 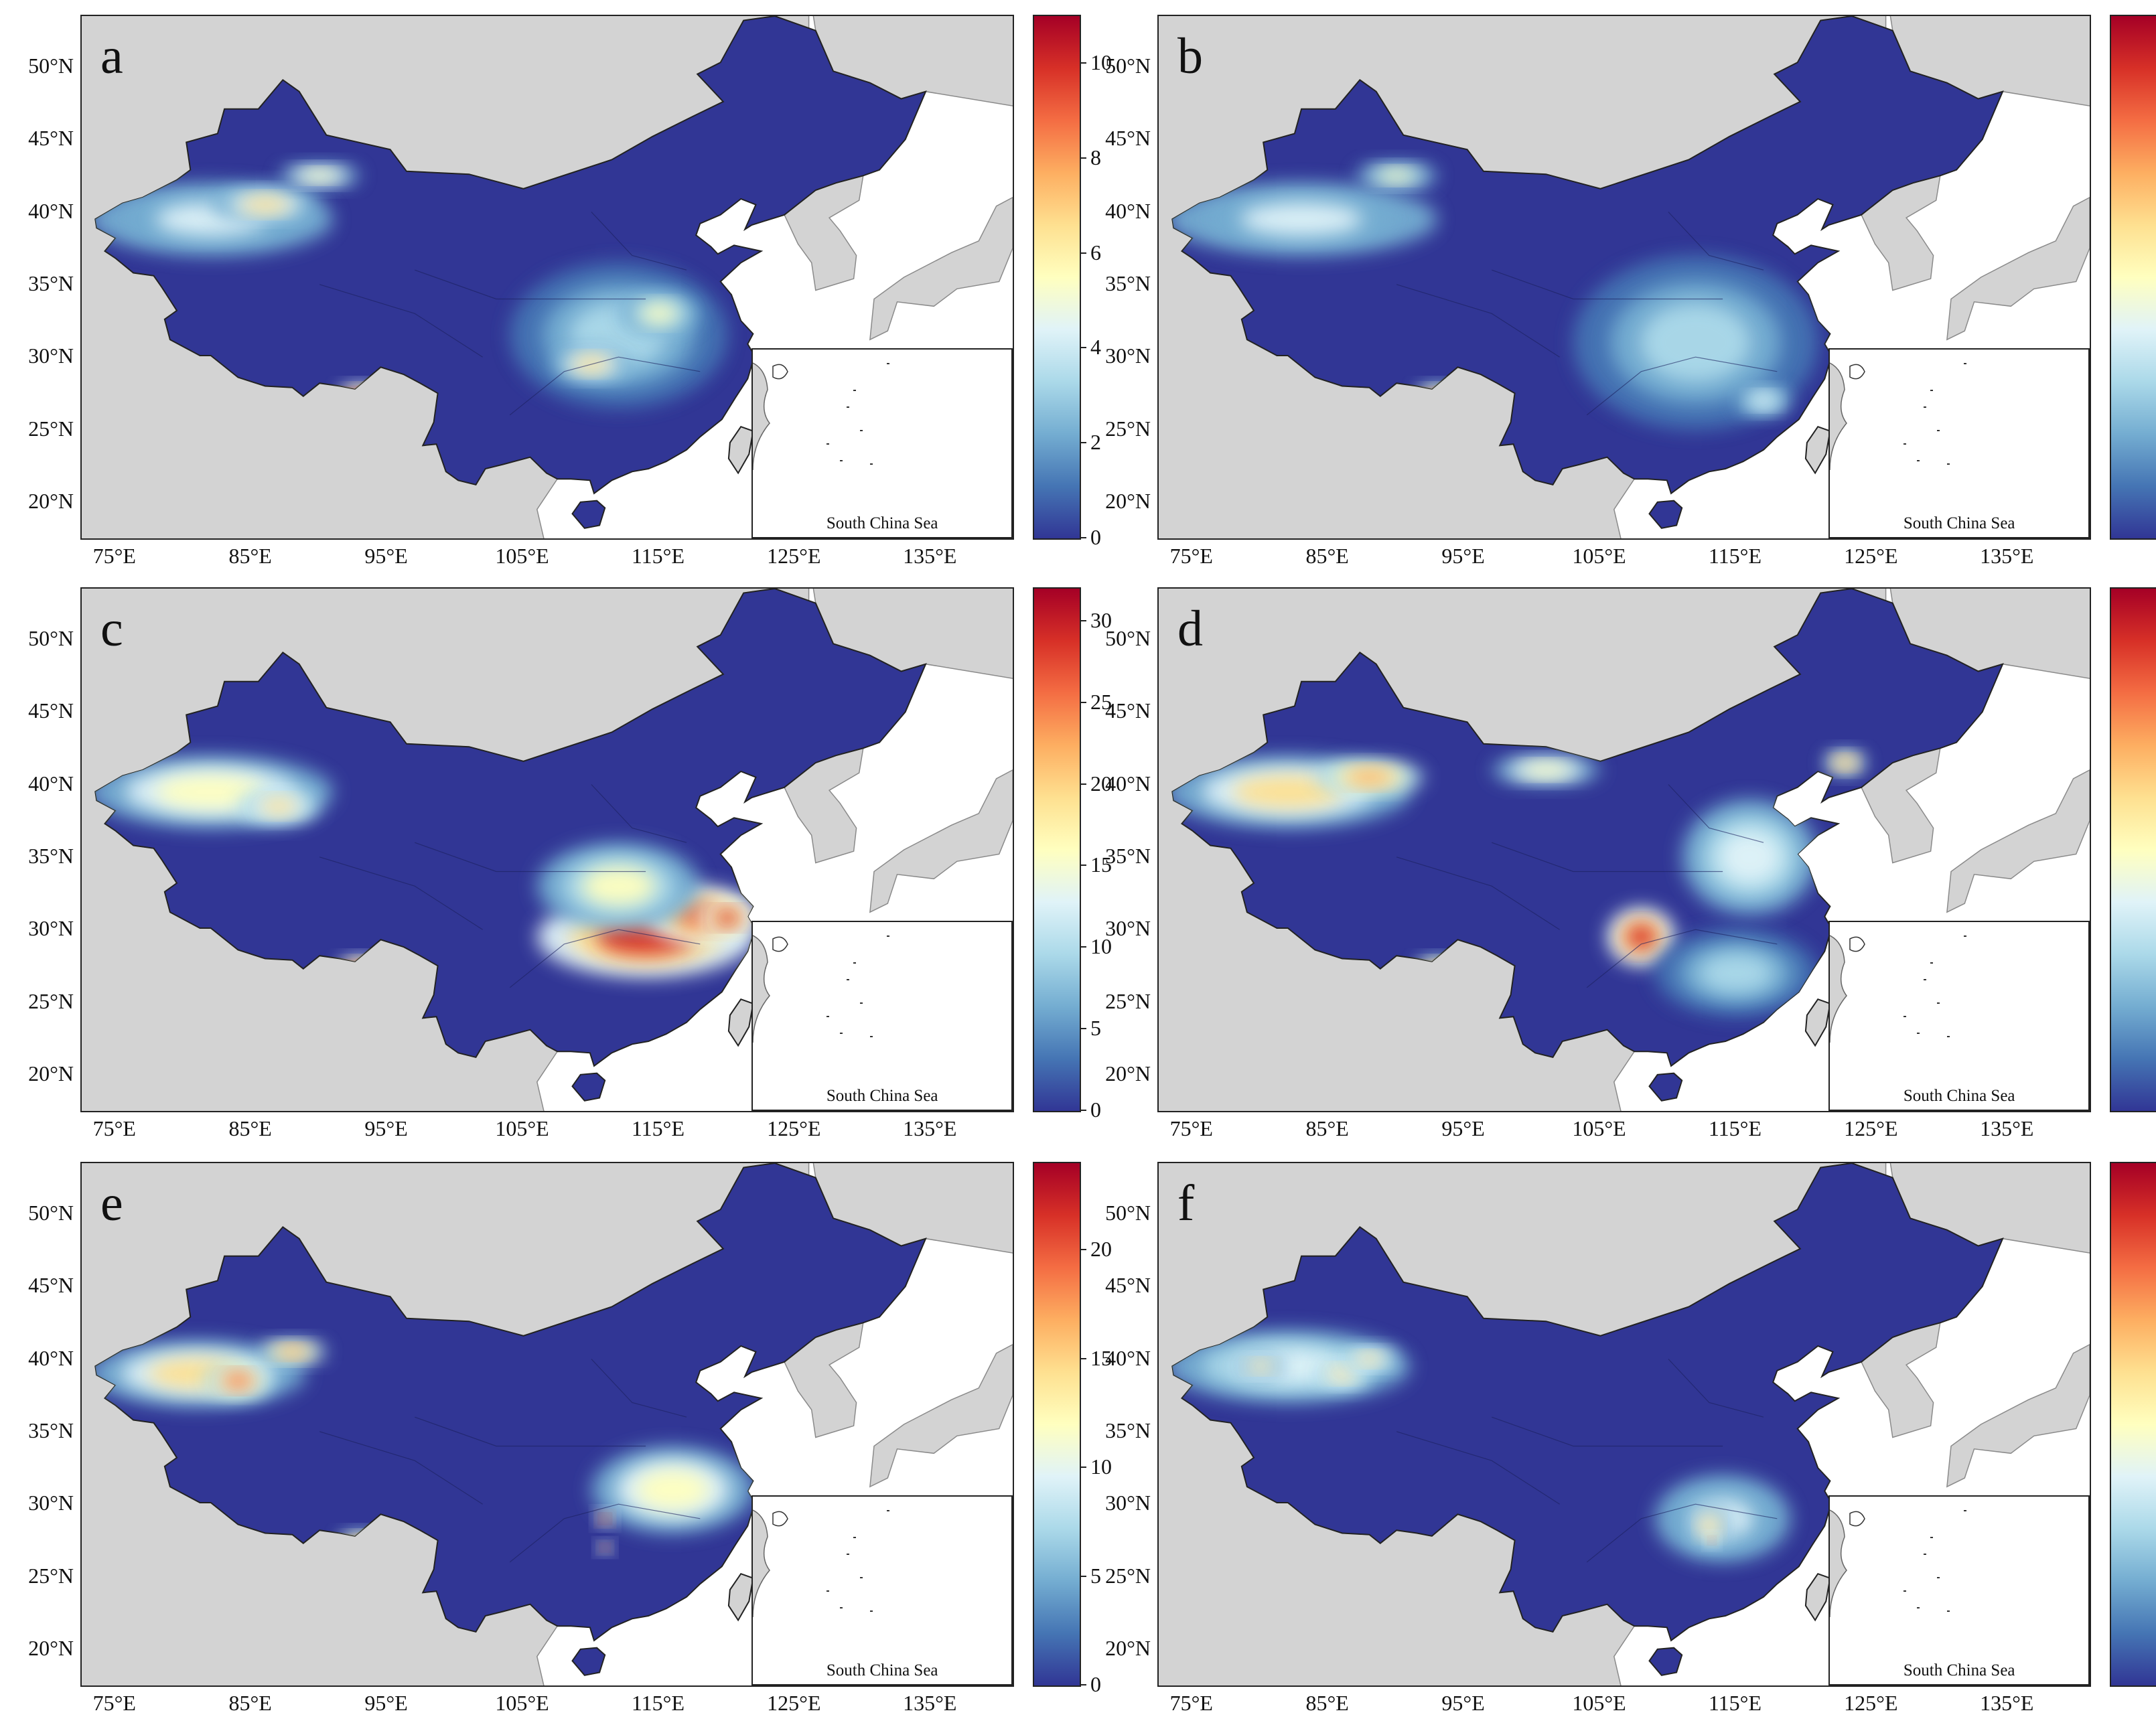 I want to click on map-frame: South China Sea e, so click(x=547, y=1424).